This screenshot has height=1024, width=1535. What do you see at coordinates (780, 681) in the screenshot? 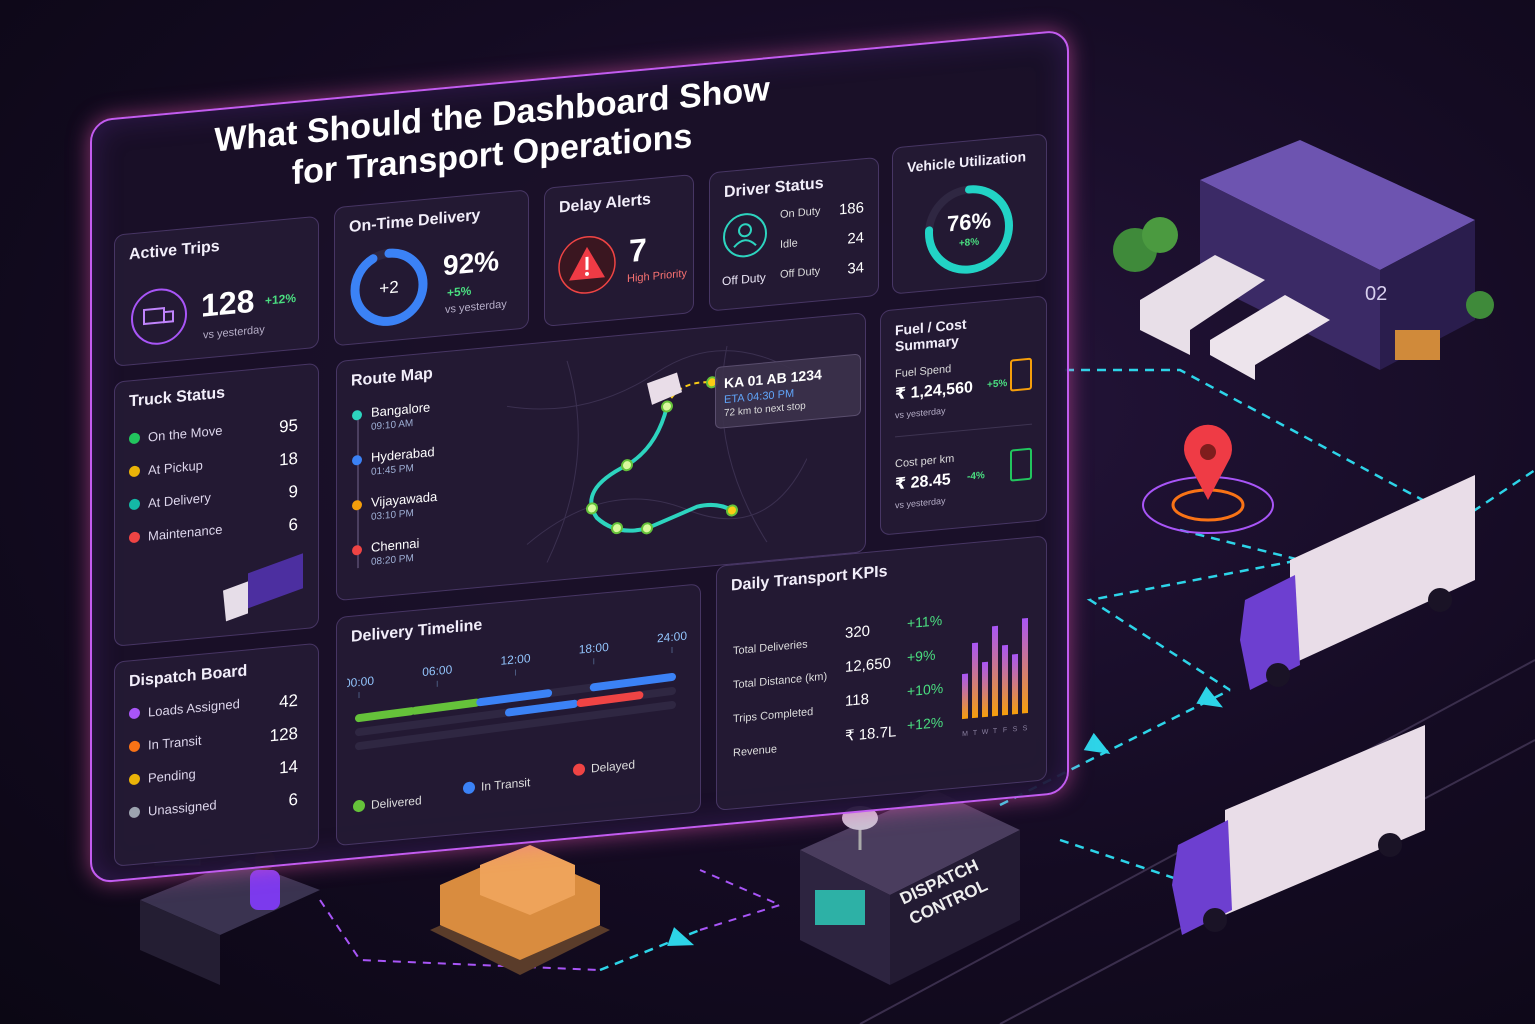
I see `kpi-label: Total Distance (km)` at bounding box center [780, 681].